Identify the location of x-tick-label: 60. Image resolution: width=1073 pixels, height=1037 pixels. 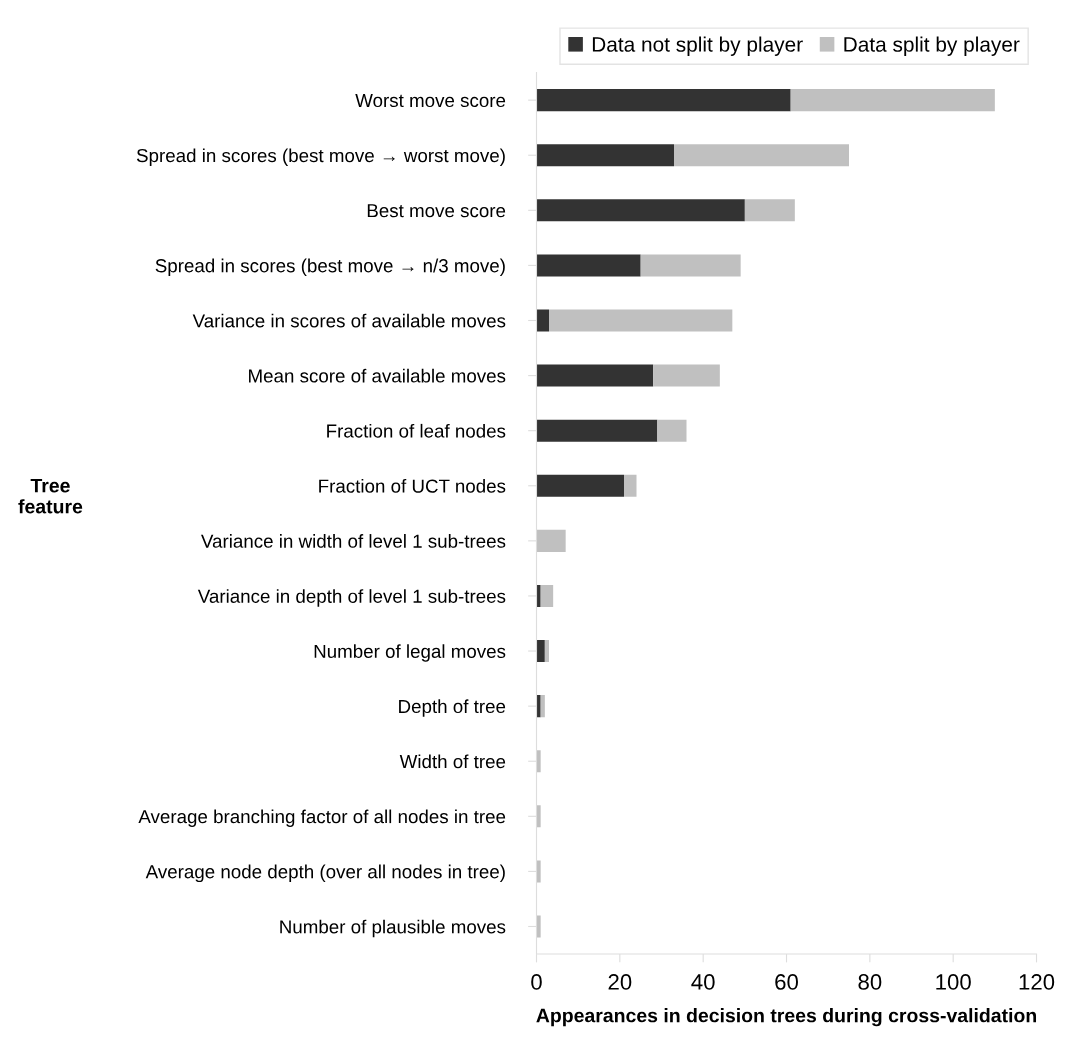
(786, 982).